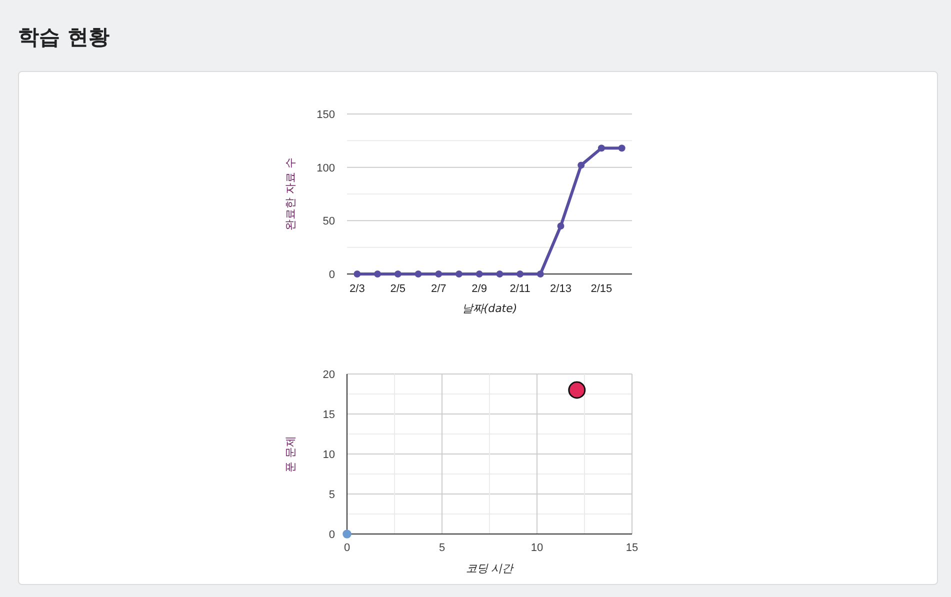  What do you see at coordinates (490, 308) in the screenshot?
I see `x-axis-title: 날짜(date)` at bounding box center [490, 308].